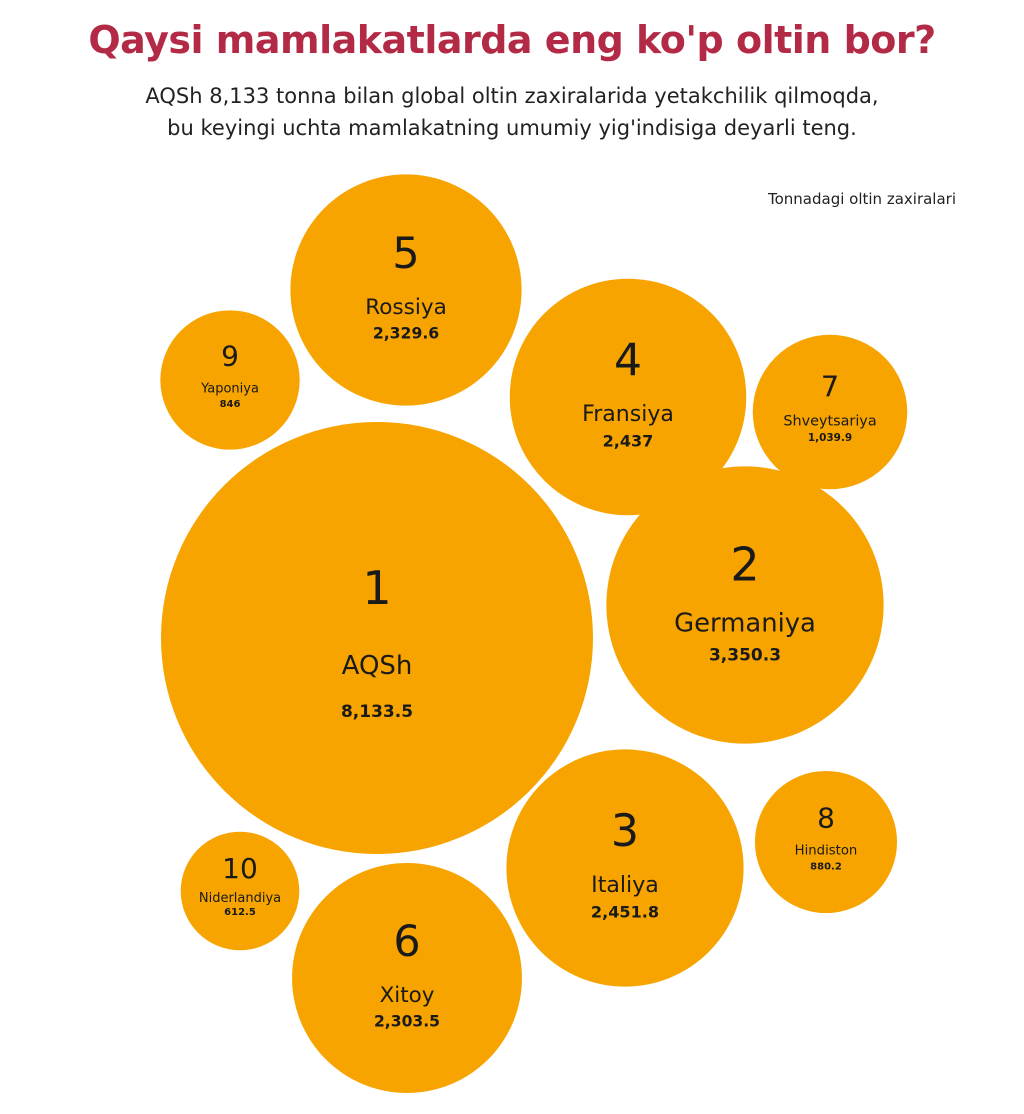  Describe the element at coordinates (744, 564) in the screenshot. I see `rank-label-germaniya: 2` at that location.